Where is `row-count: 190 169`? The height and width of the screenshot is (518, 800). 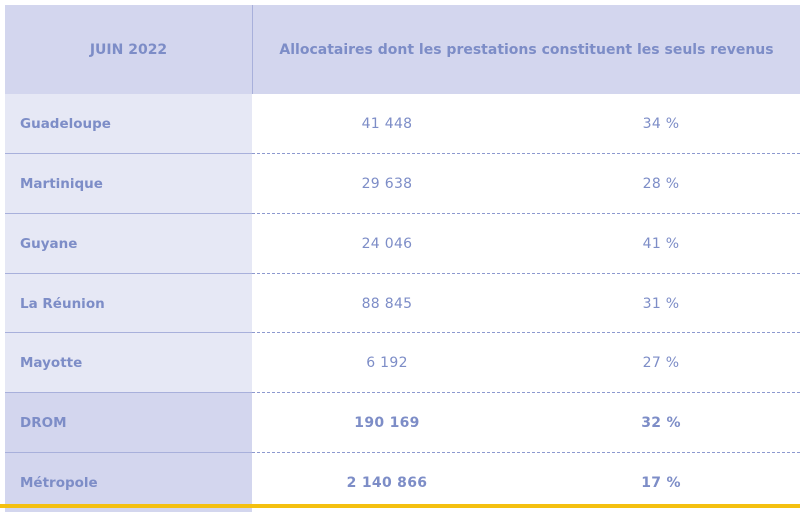 row-count: 190 169 is located at coordinates (387, 422).